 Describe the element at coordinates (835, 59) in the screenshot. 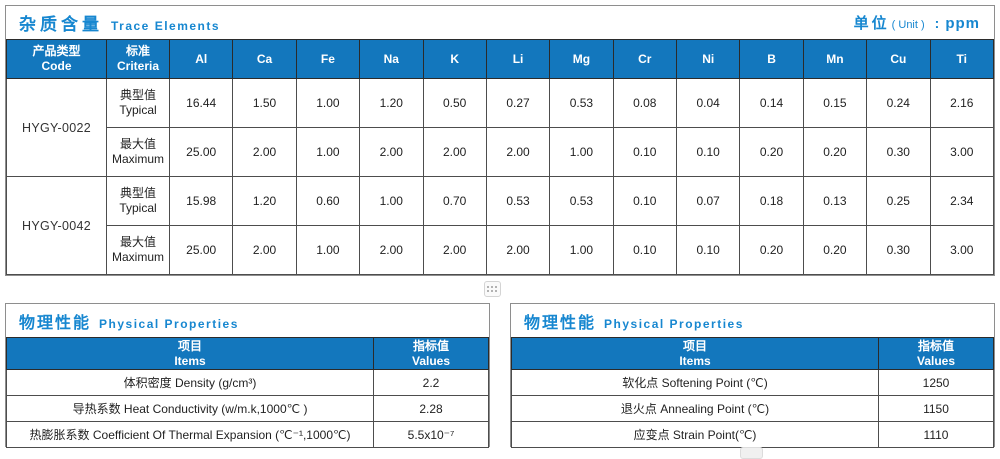

I see `element-column-header: Mn` at that location.